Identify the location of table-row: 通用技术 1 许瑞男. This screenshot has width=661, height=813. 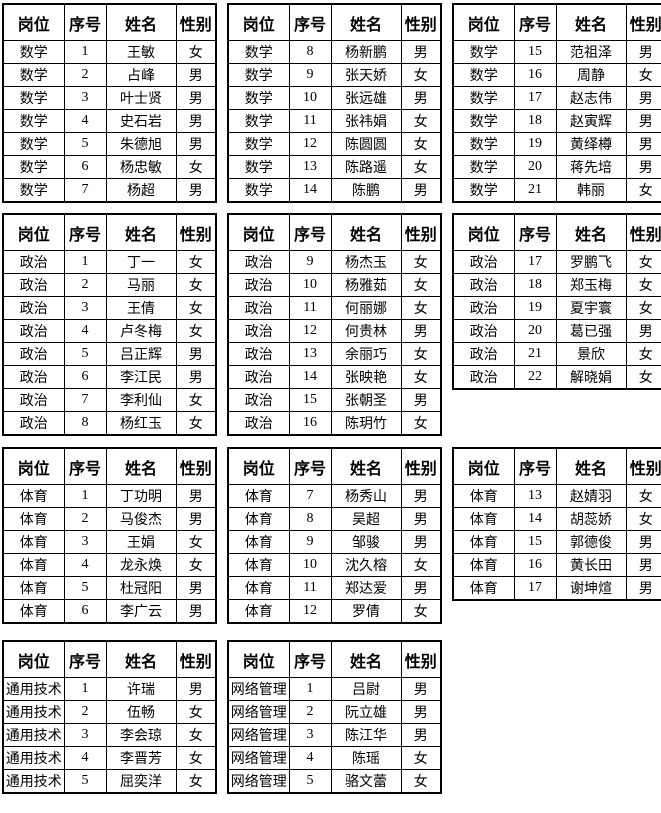
(109, 689).